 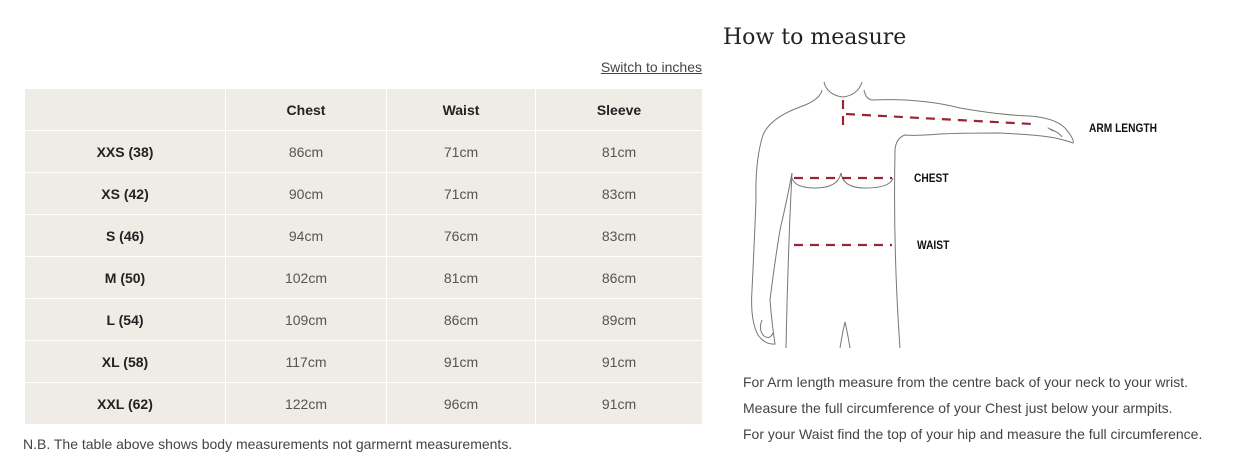 What do you see at coordinates (619, 277) in the screenshot?
I see `sleeve-cell: 86cm` at bounding box center [619, 277].